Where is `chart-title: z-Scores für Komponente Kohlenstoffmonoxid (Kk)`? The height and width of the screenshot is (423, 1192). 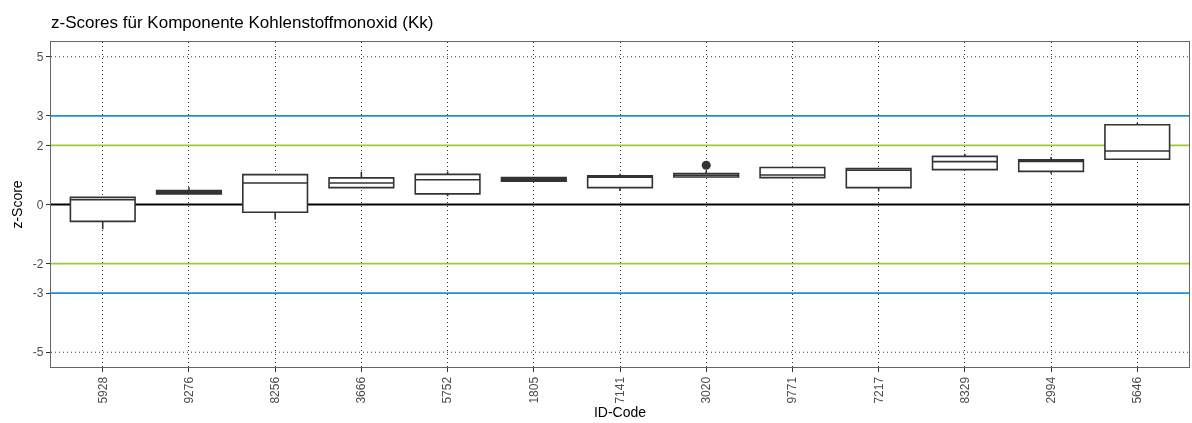
chart-title: z-Scores für Komponente Kohlenstoffmonoxid (Kk) is located at coordinates (242, 22).